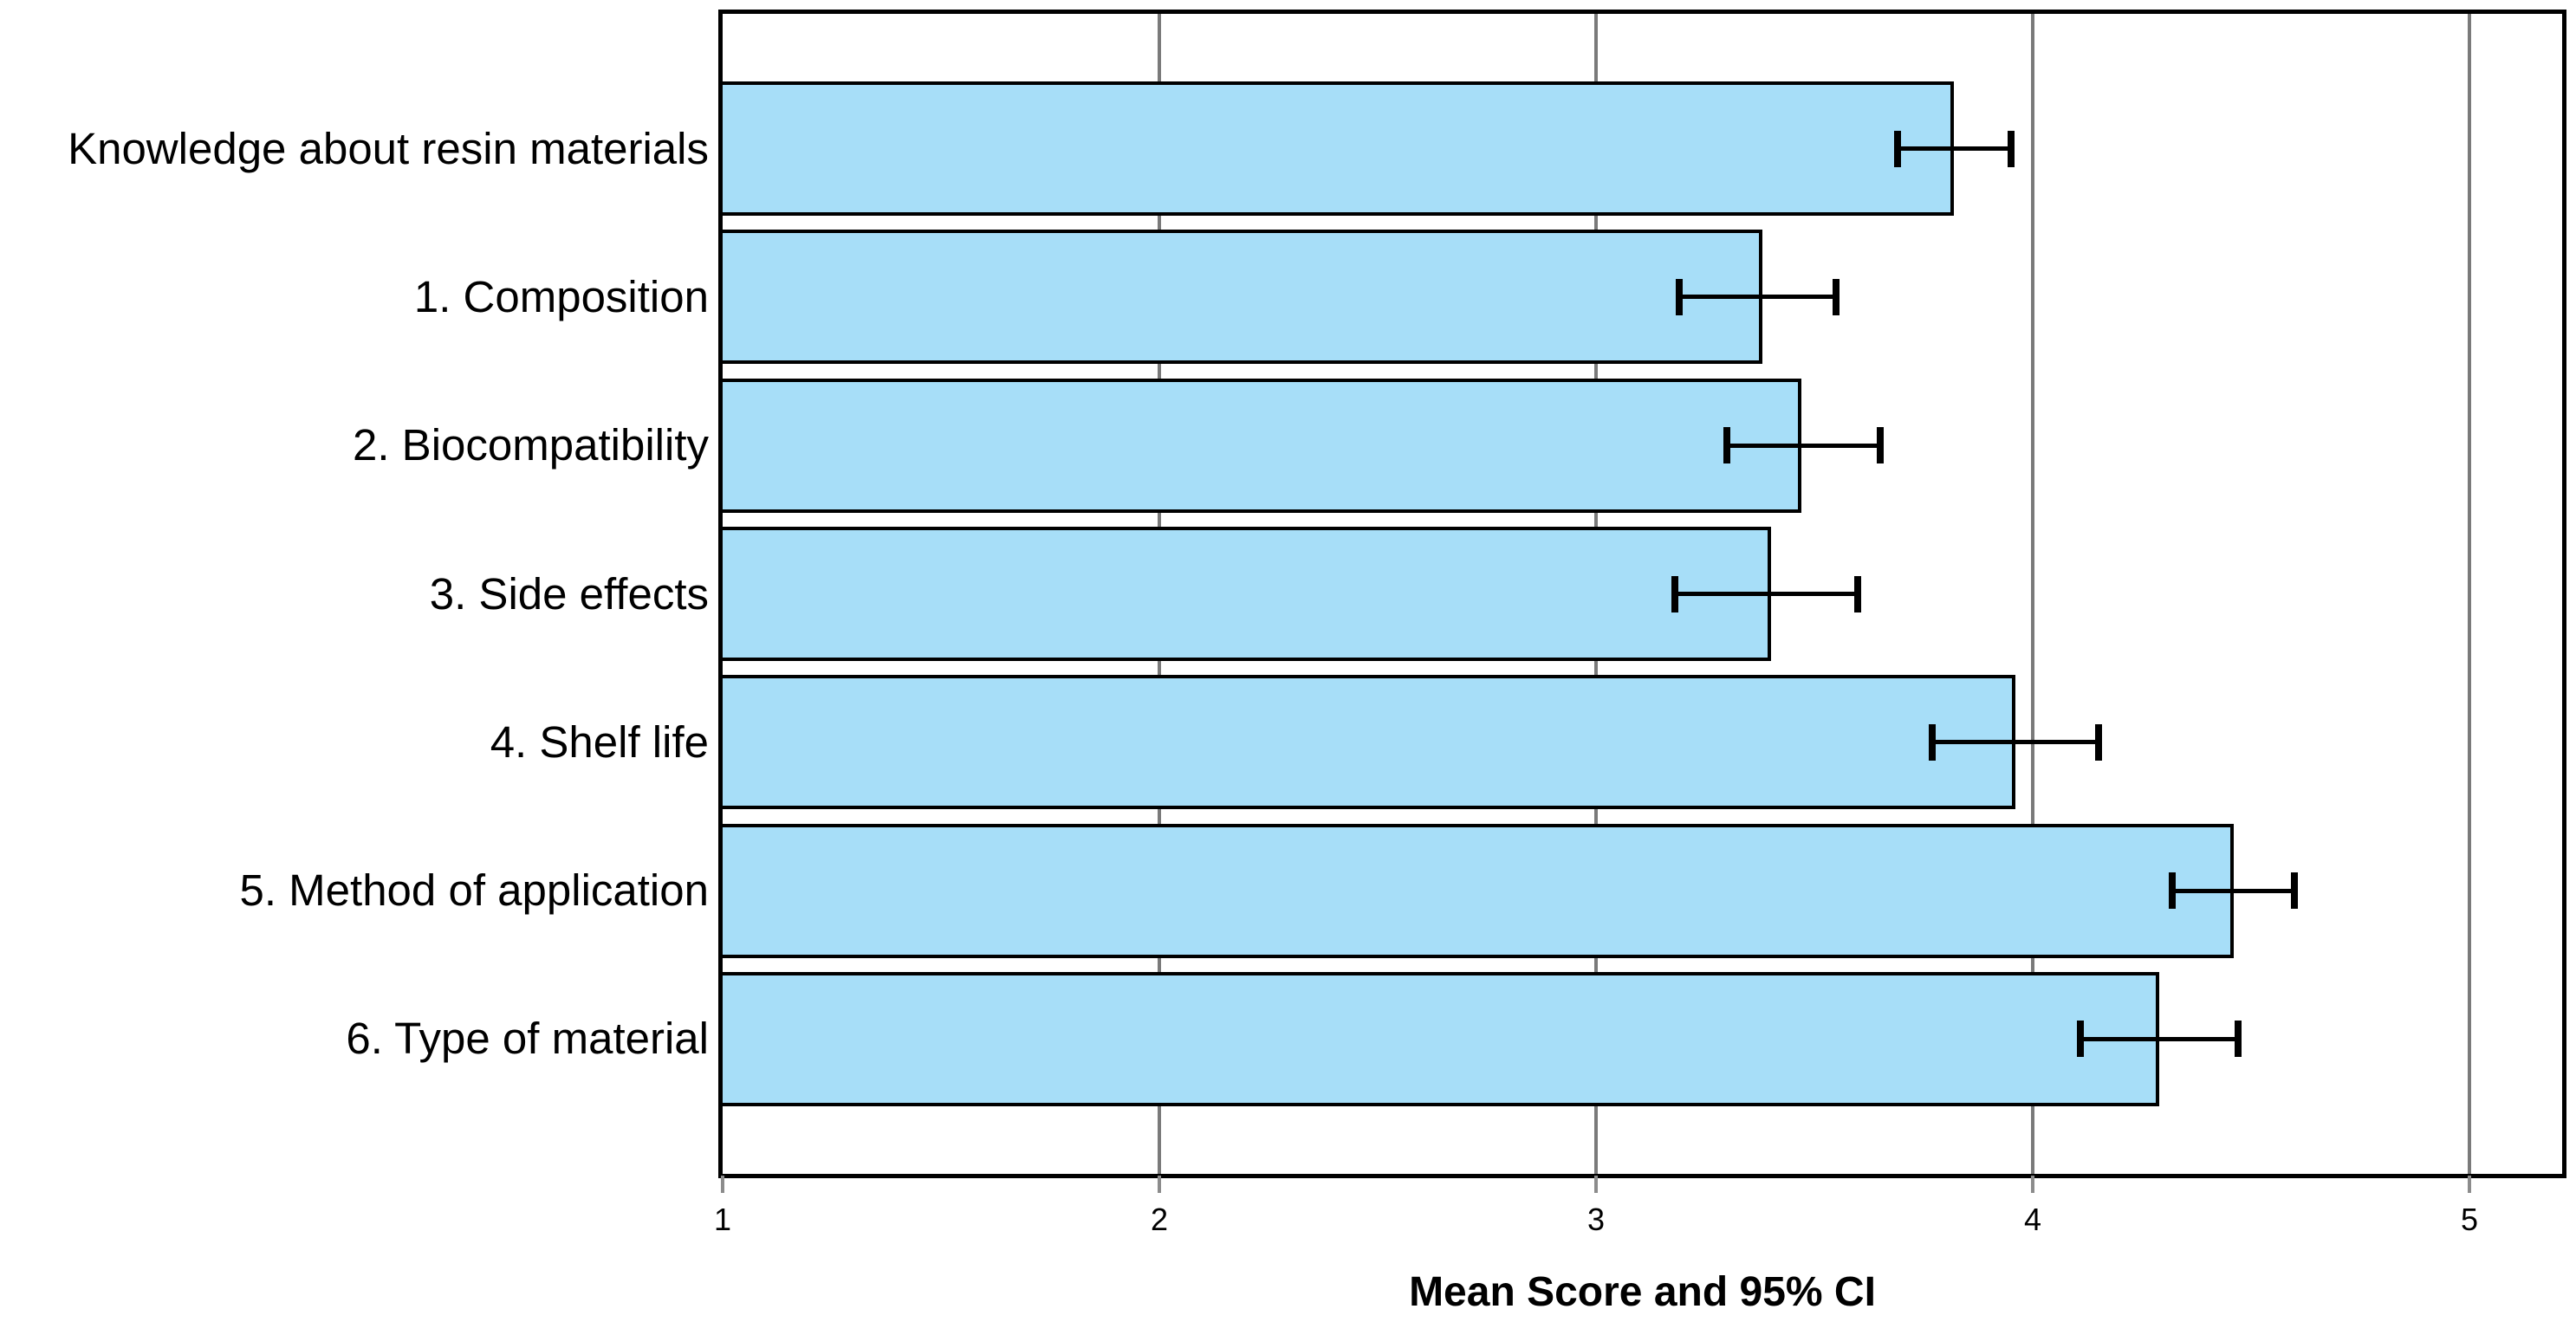  I want to click on error-cap-1-lower, so click(1679, 296).